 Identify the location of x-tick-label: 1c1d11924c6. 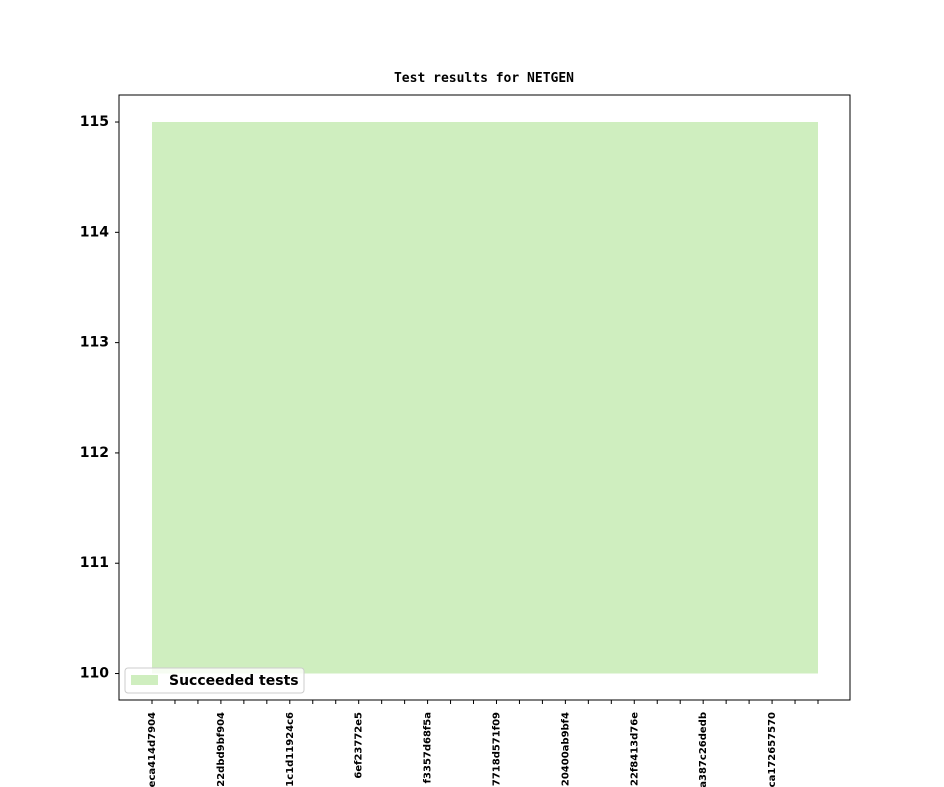
(290, 749).